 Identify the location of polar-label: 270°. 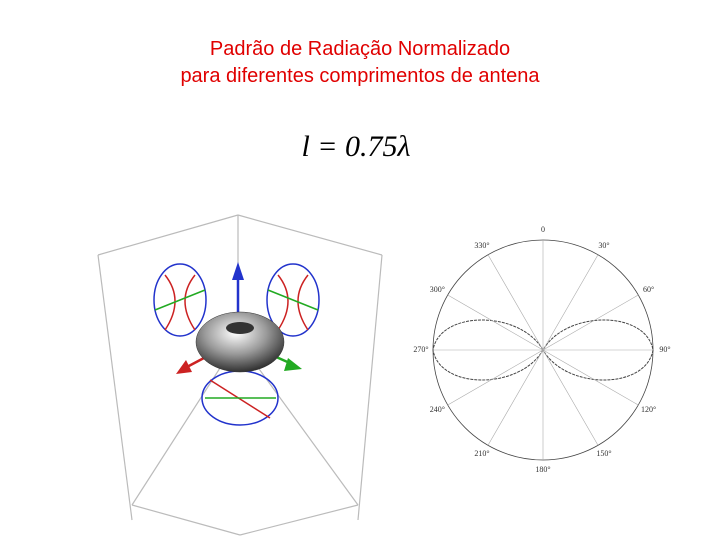
(420, 349).